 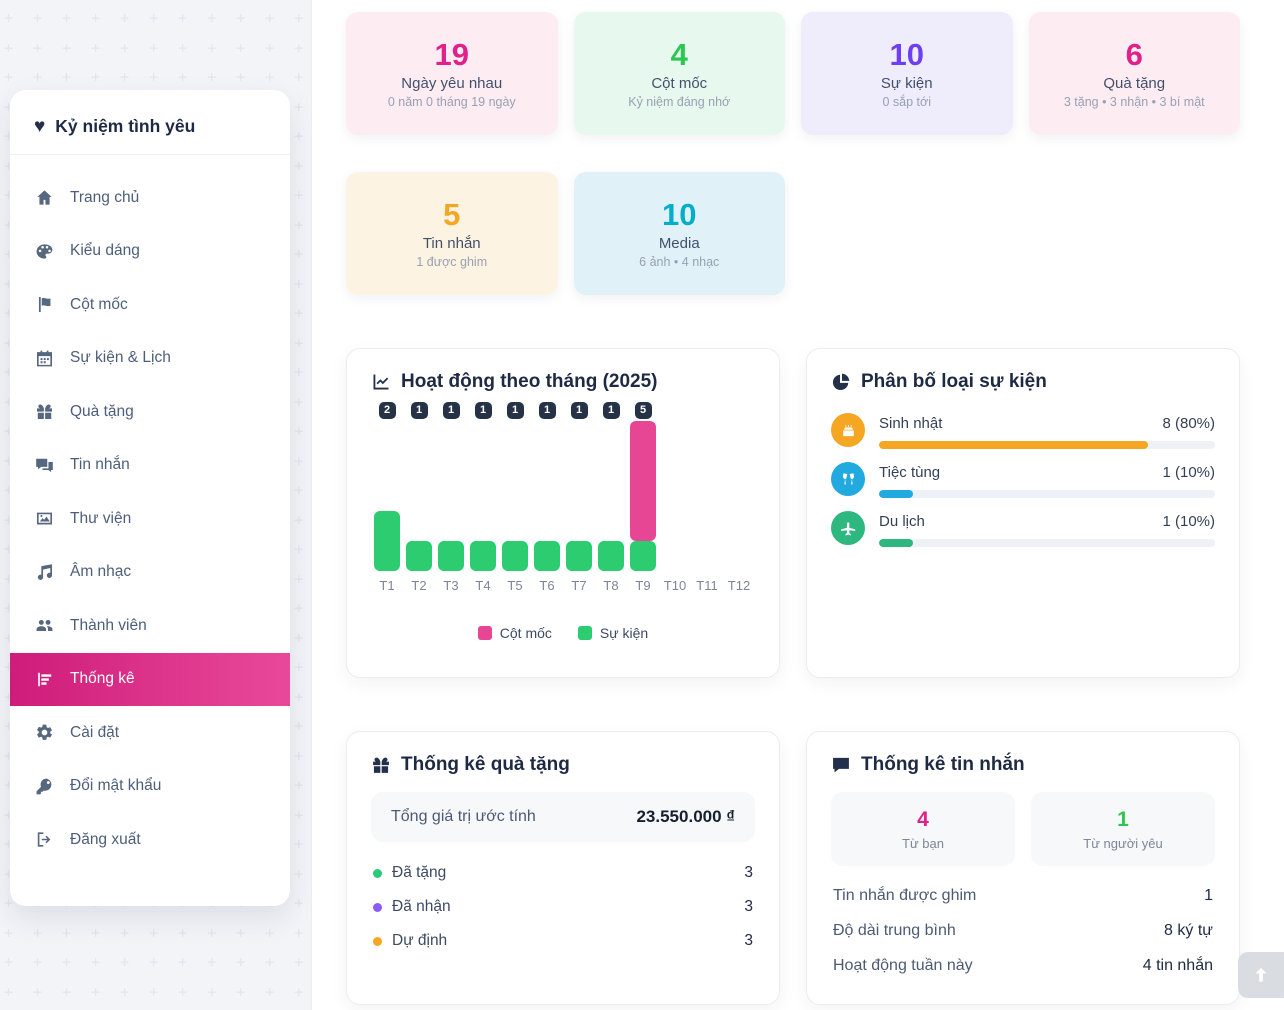 I want to click on bar-slot-T9: 5 T9, so click(x=643, y=496).